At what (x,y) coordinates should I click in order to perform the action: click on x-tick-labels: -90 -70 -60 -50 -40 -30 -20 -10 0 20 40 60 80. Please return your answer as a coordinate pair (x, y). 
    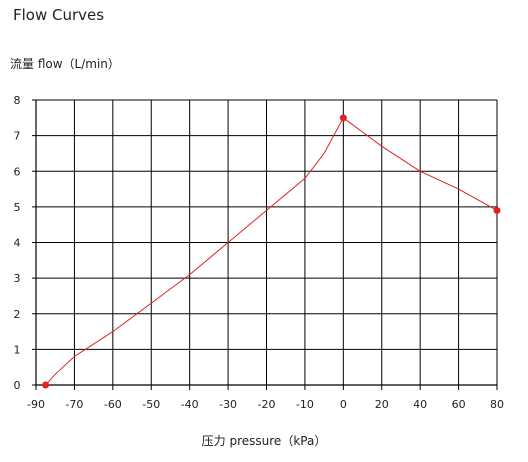
    Looking at the image, I should click on (265, 404).